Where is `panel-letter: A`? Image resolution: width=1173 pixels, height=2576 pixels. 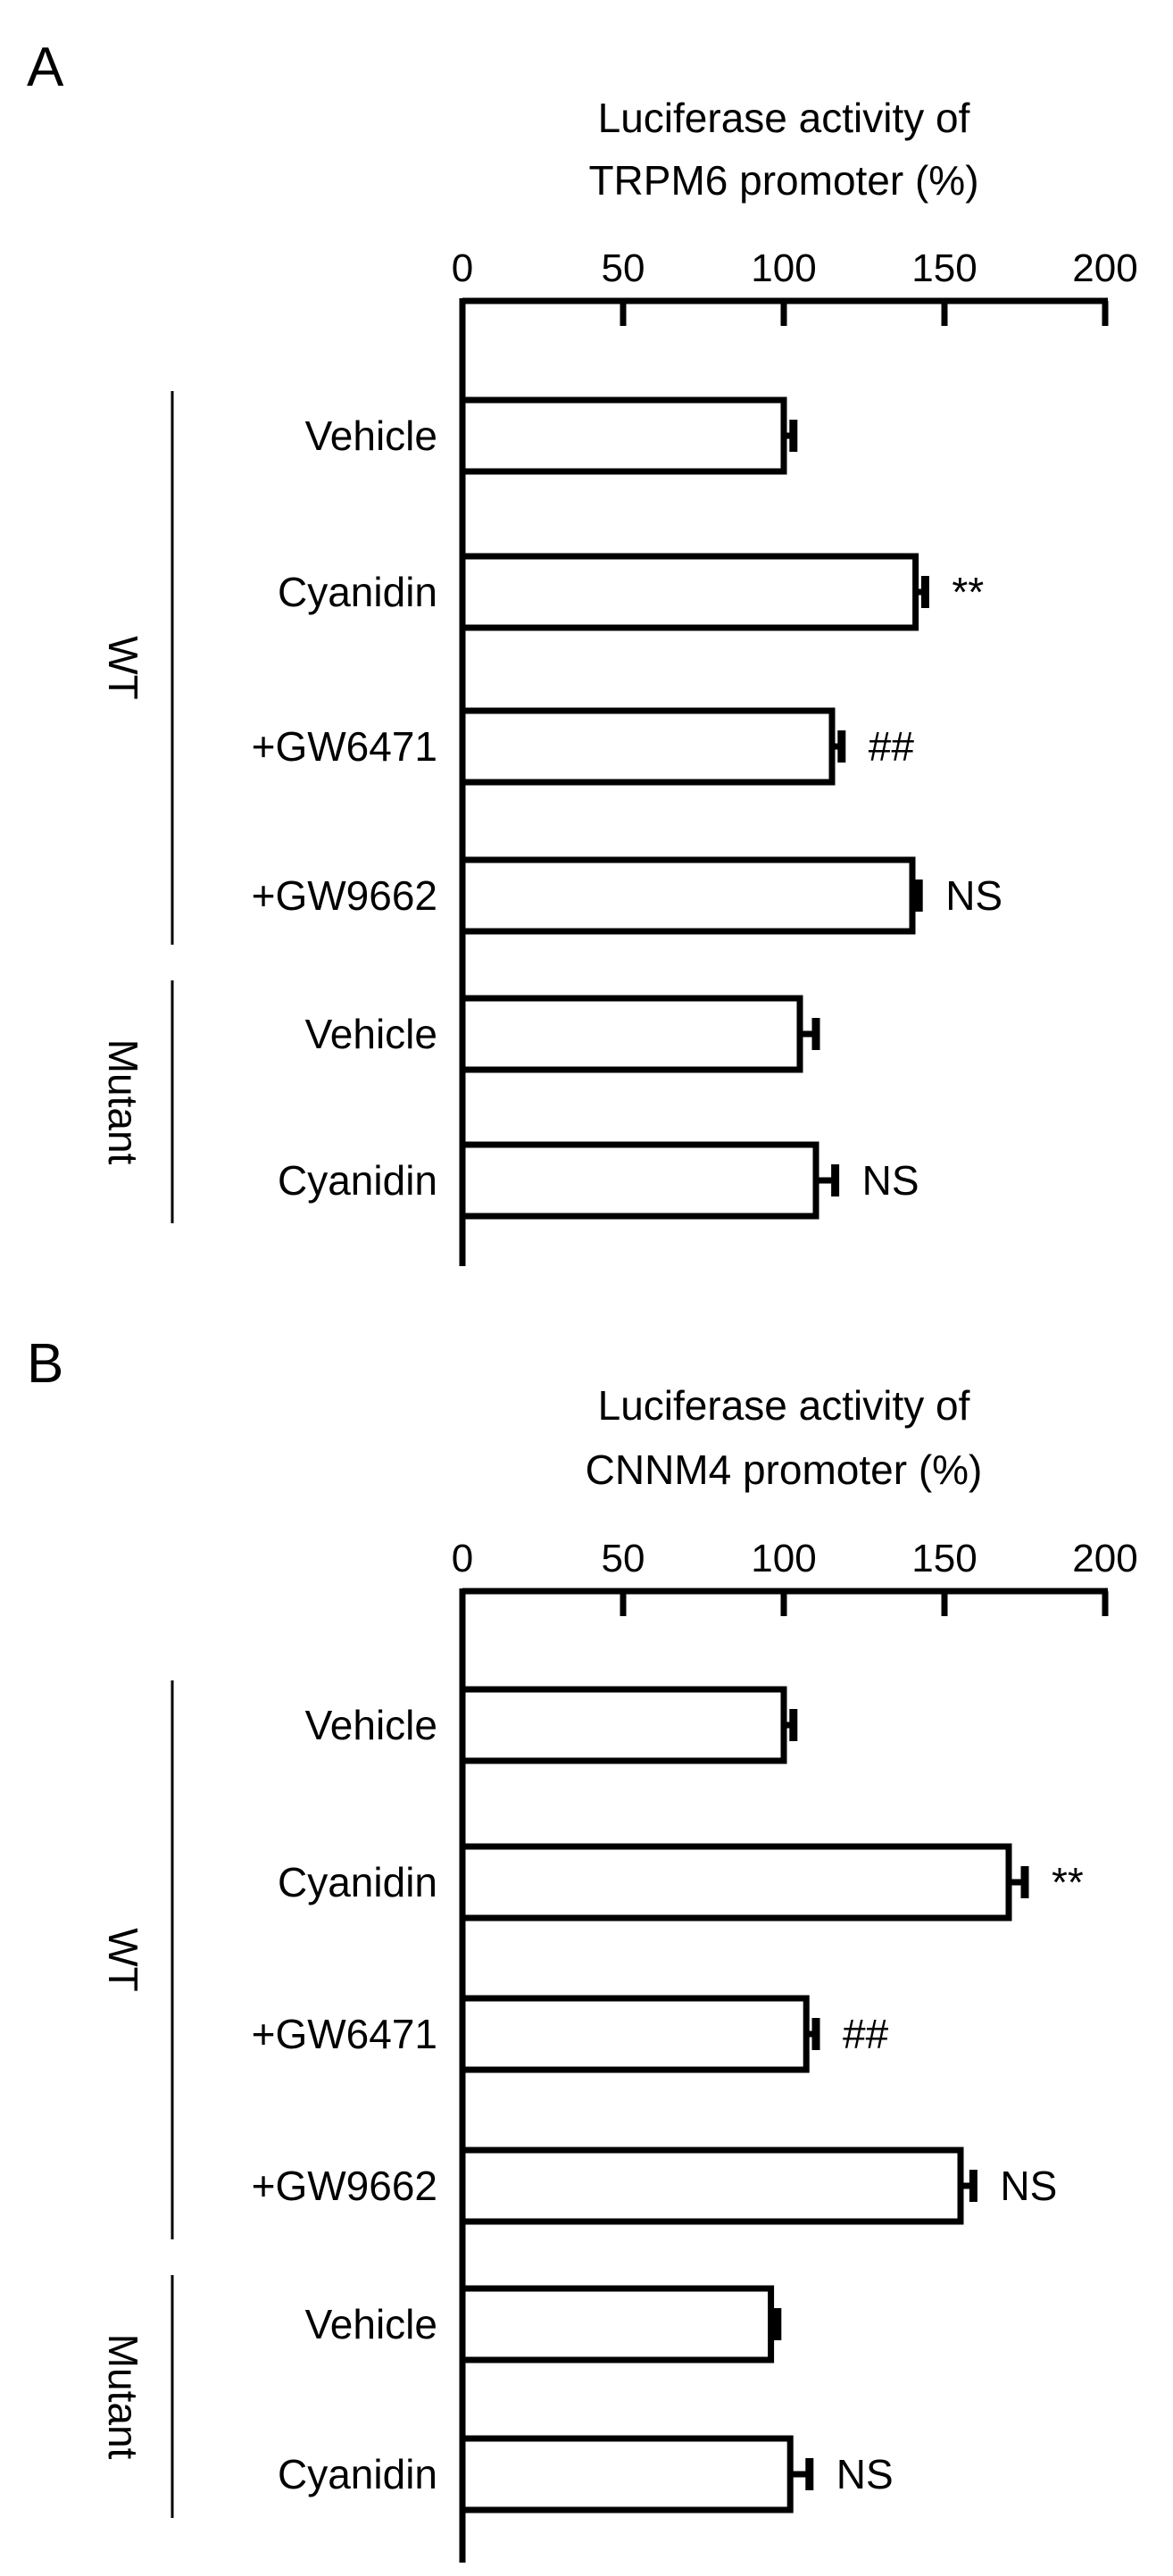
panel-letter: A is located at coordinates (45, 67).